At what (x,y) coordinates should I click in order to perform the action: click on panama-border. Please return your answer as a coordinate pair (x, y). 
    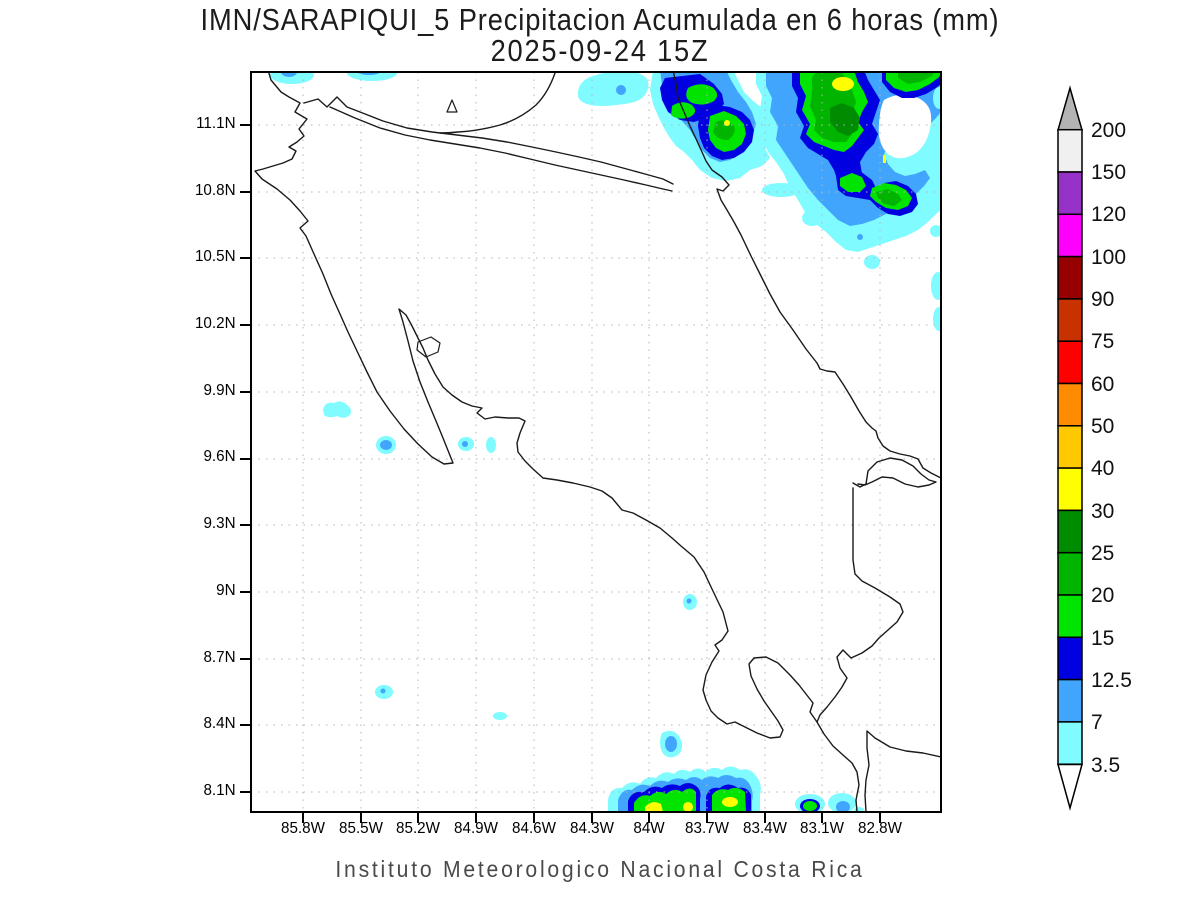
    Looking at the image, I should click on (860, 649).